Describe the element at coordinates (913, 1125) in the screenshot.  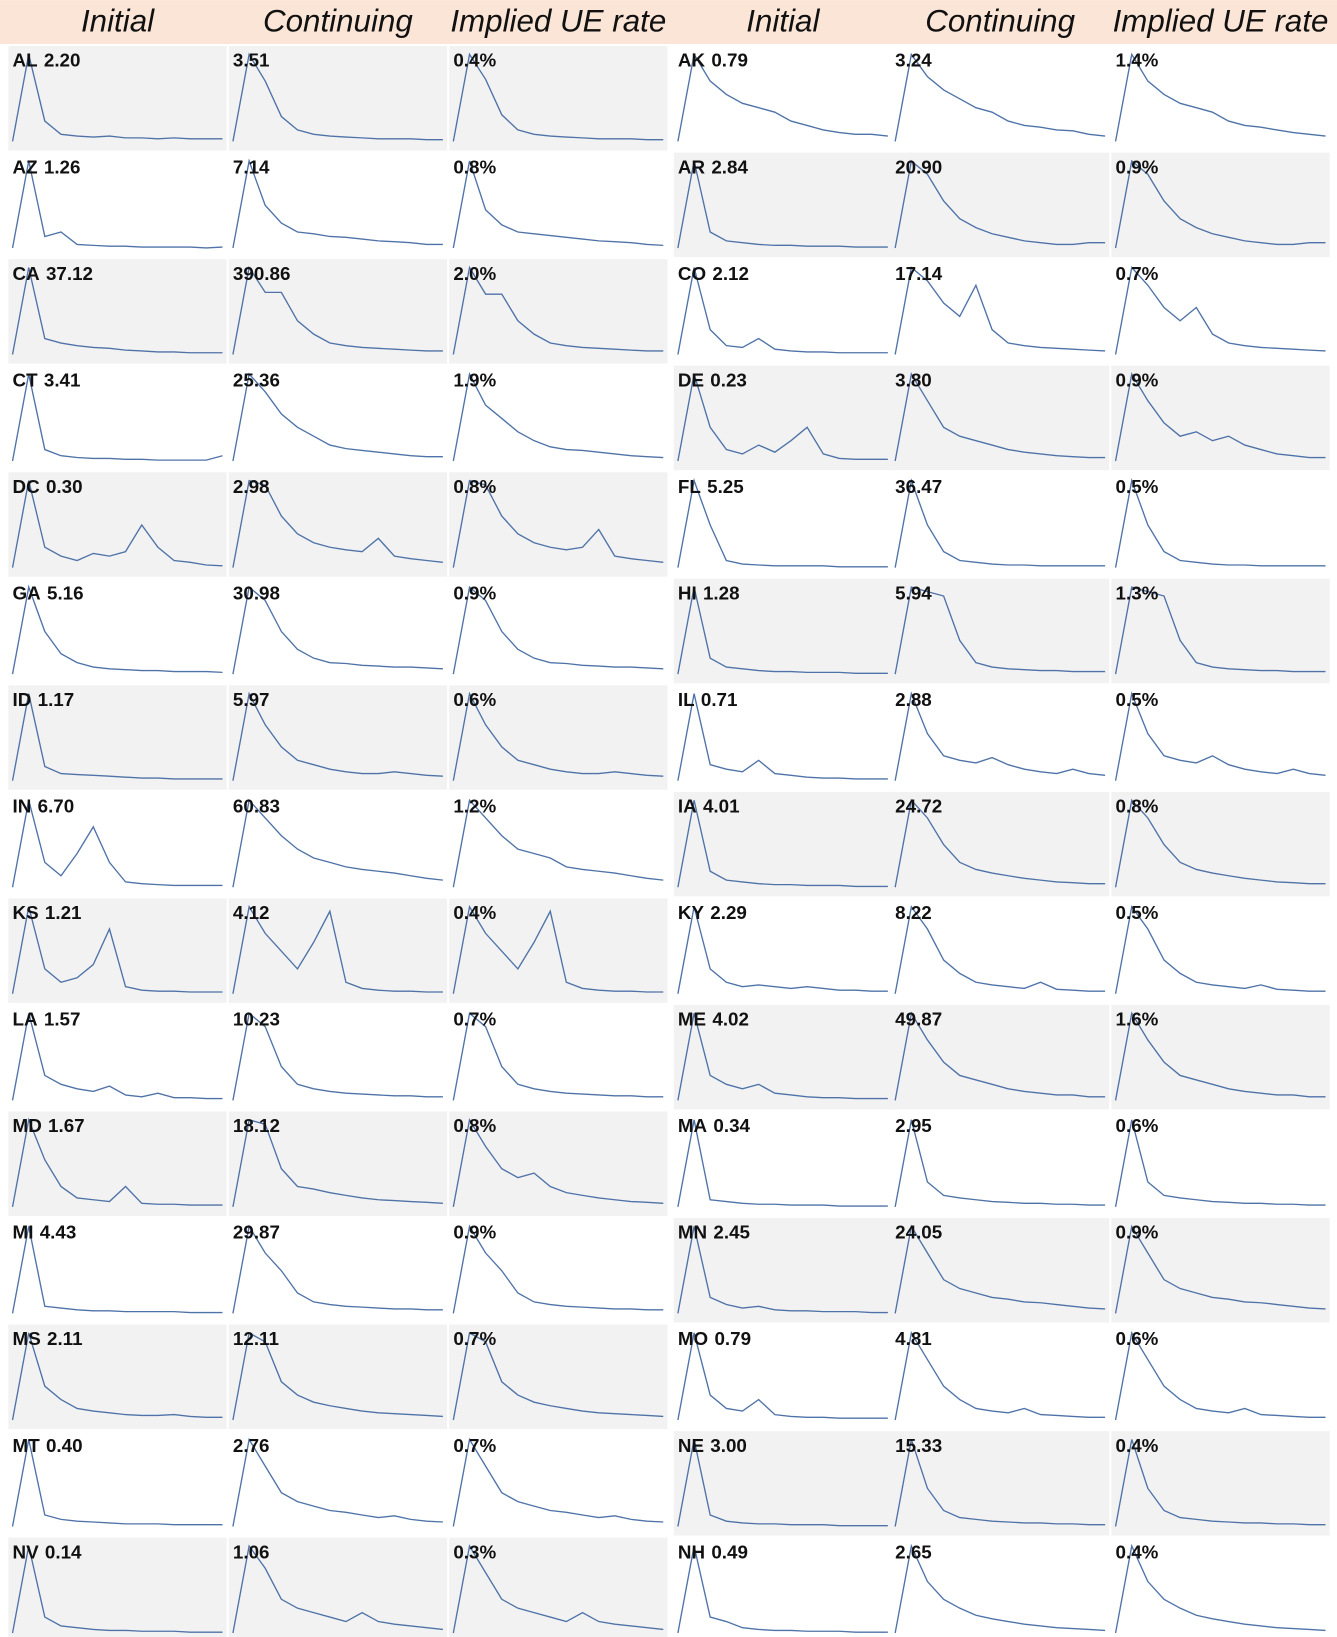
I see `value-label: 2.95` at that location.